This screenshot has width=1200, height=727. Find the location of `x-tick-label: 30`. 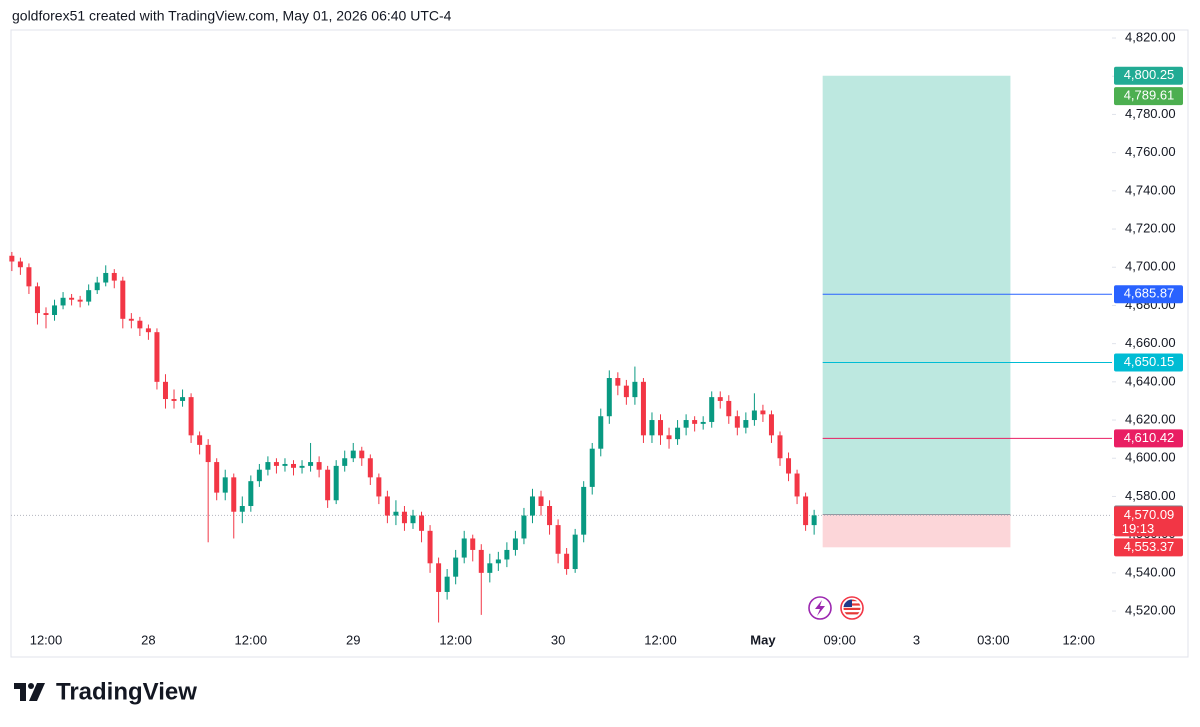

x-tick-label: 30 is located at coordinates (558, 639).